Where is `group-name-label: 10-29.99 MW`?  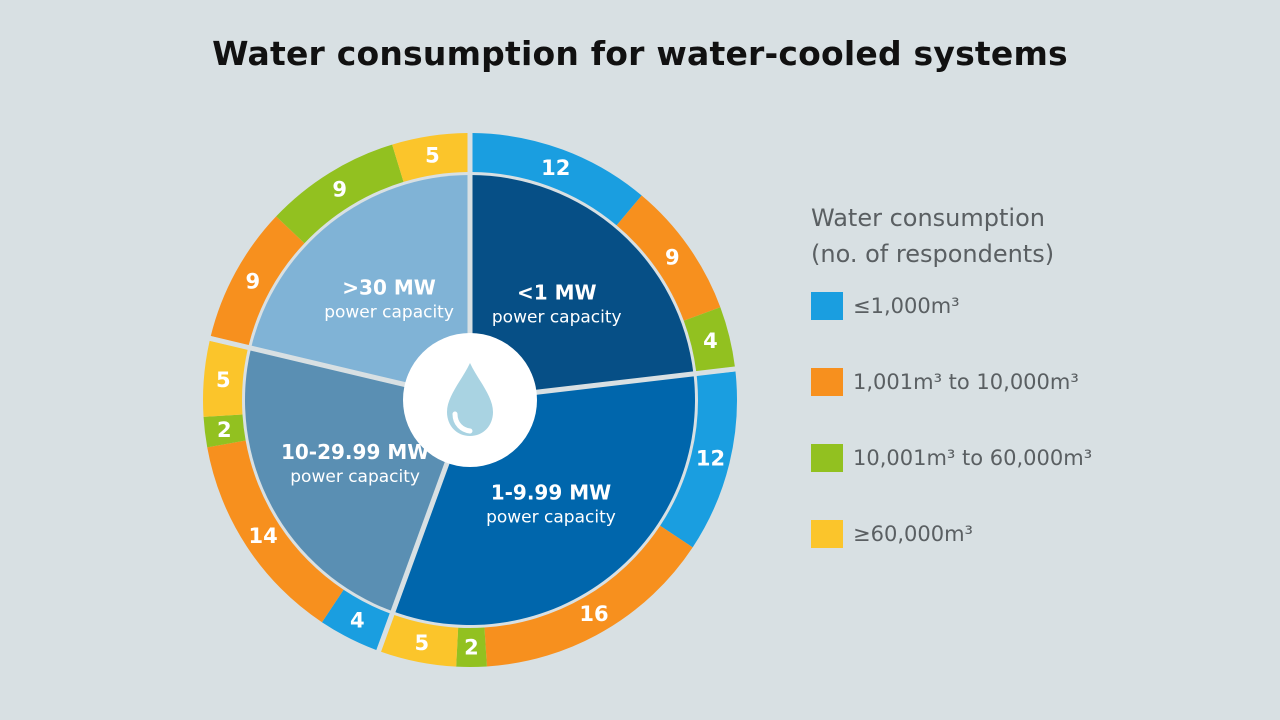
group-name-label: 10-29.99 MW is located at coordinates (355, 452).